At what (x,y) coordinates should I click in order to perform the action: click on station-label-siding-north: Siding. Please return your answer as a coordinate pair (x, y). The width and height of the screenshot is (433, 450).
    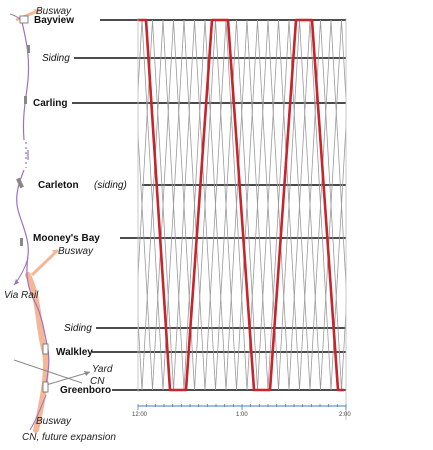
    Looking at the image, I should click on (56, 58).